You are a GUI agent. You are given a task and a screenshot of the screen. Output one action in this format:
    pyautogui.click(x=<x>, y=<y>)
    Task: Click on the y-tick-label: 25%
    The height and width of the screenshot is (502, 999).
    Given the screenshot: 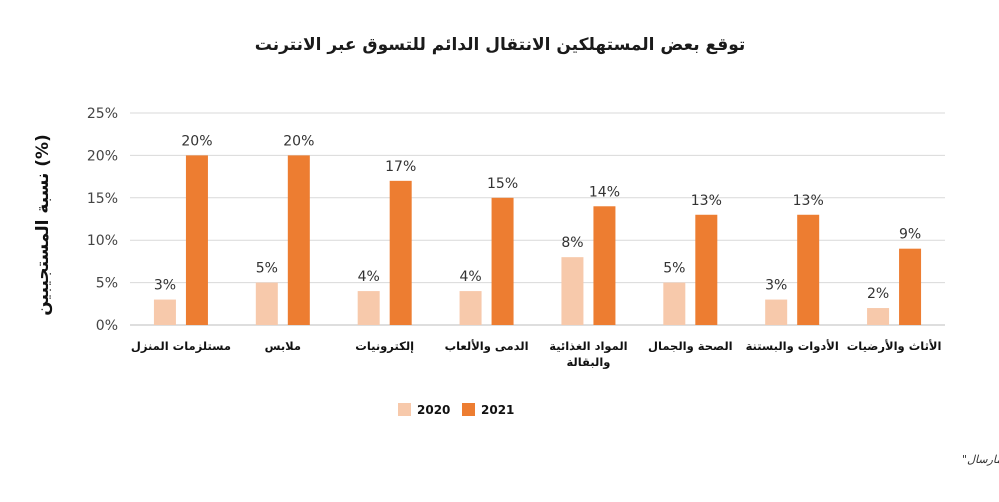 What is the action you would take?
    pyautogui.click(x=102, y=114)
    